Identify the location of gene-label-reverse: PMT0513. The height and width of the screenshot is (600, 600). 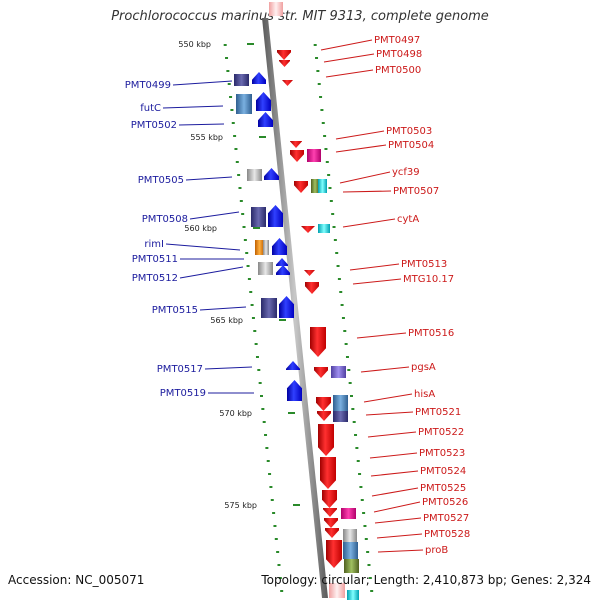
(424, 264).